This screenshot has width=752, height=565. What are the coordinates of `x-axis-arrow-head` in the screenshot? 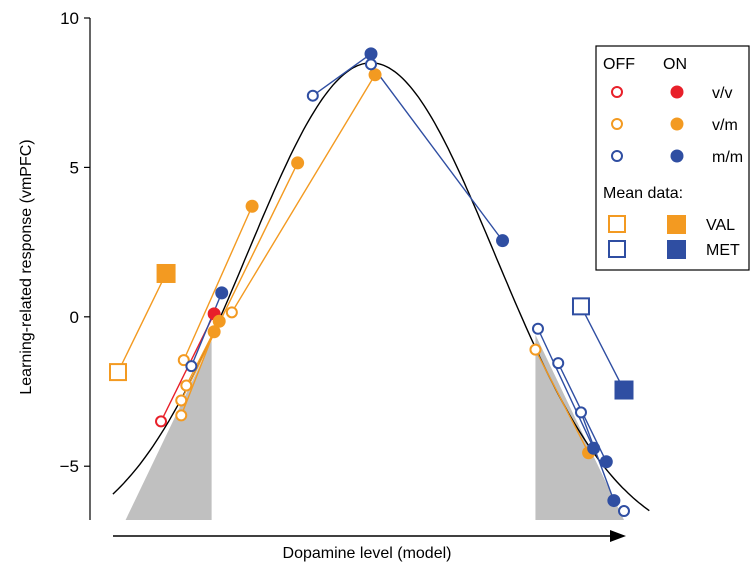 It's located at (618, 536).